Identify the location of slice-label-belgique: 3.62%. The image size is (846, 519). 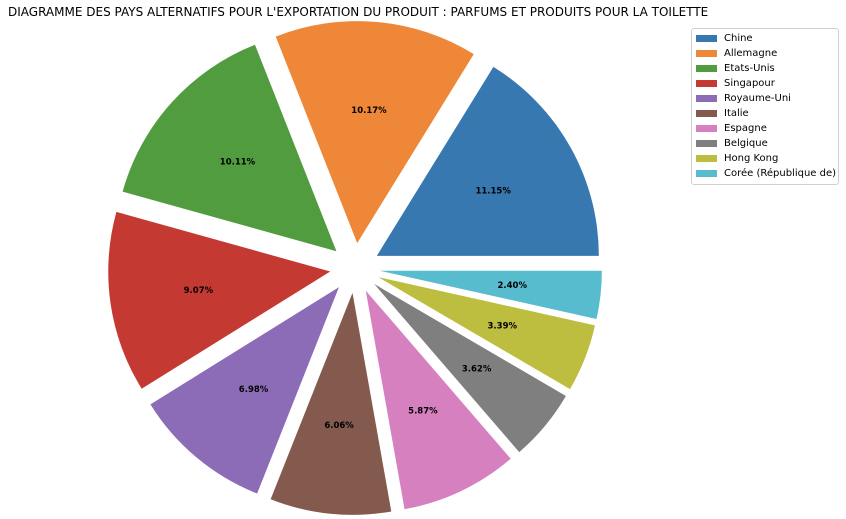
(477, 370).